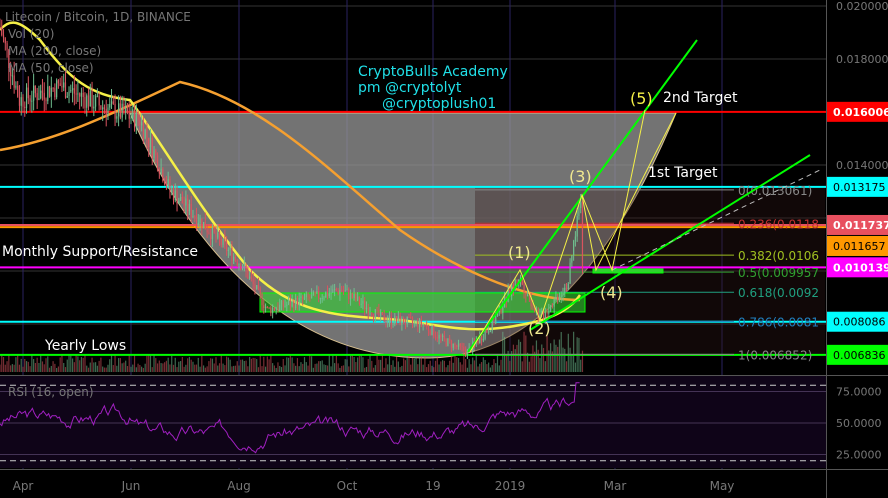 This screenshot has height=498, width=888. Describe the element at coordinates (54, 51) in the screenshot. I see `indicator-ma200: MA (200, close)` at that location.